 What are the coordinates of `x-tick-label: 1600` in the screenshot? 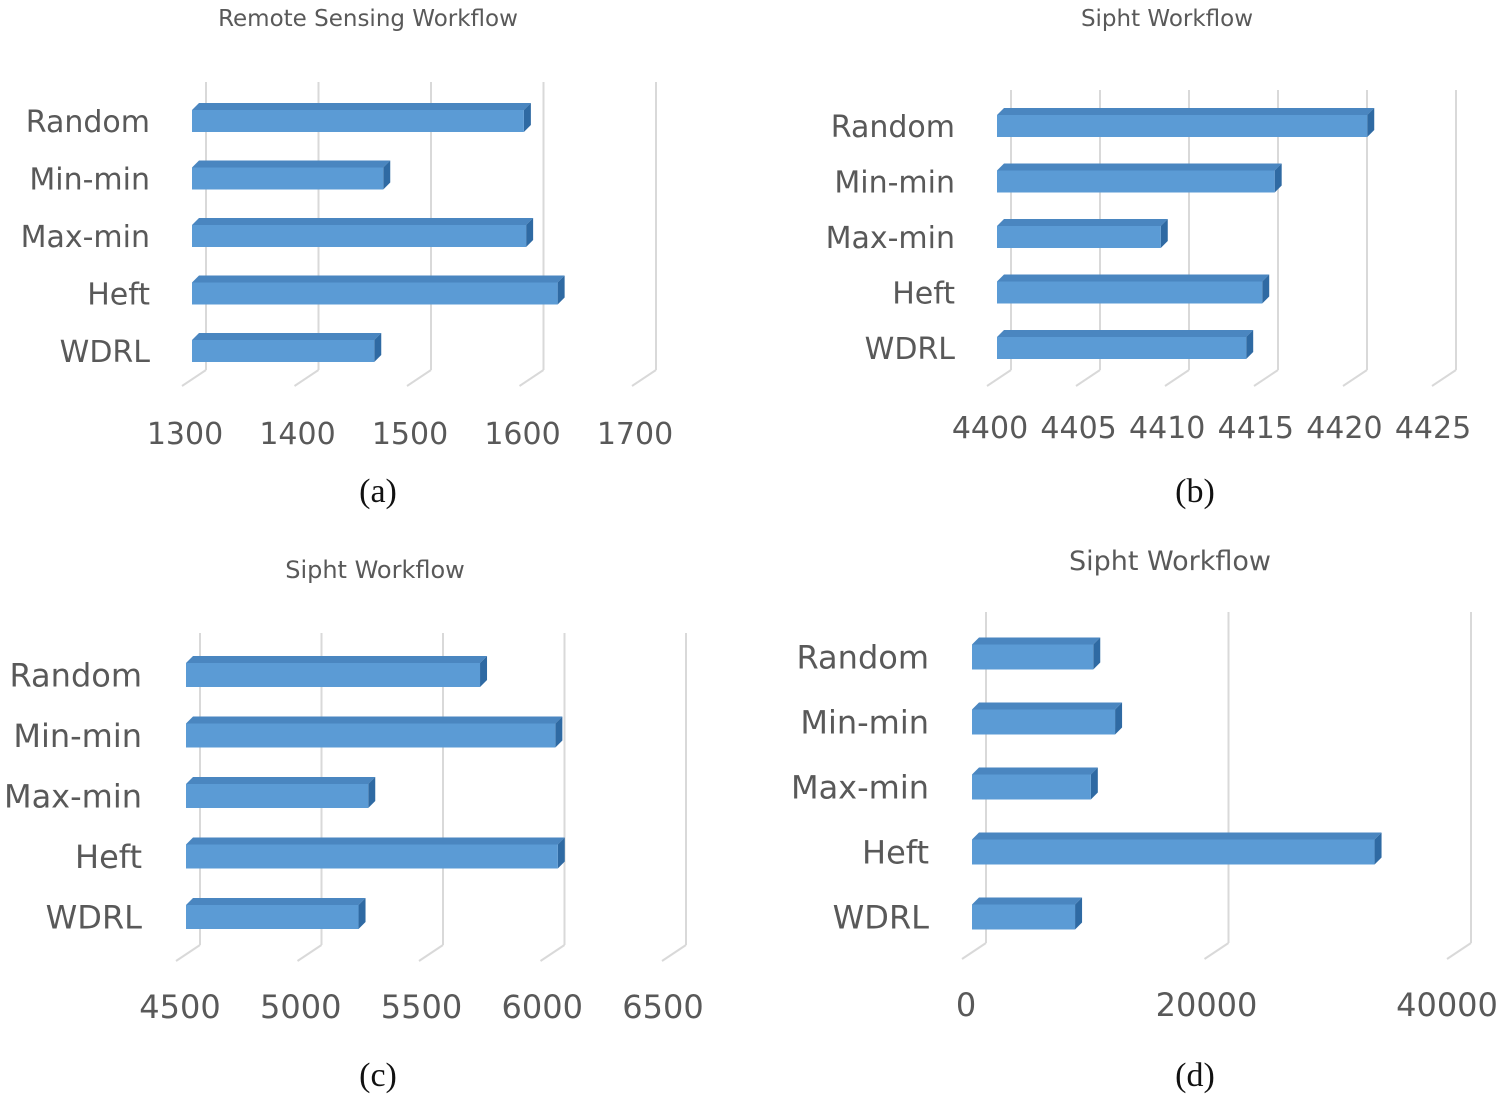 It's located at (522, 434).